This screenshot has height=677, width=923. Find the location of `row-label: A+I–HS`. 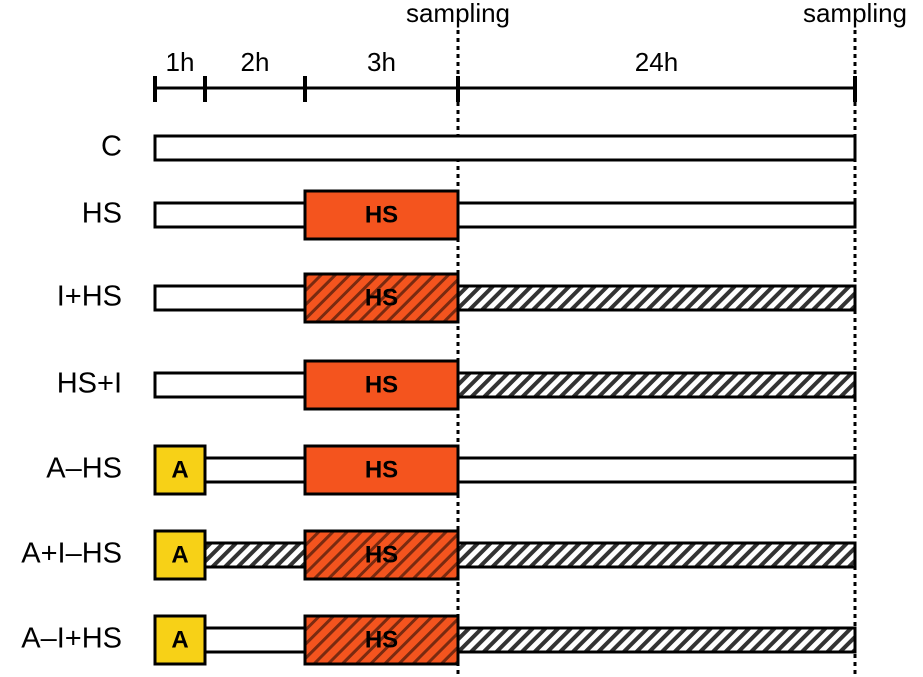

row-label: A+I–HS is located at coordinates (71, 554).